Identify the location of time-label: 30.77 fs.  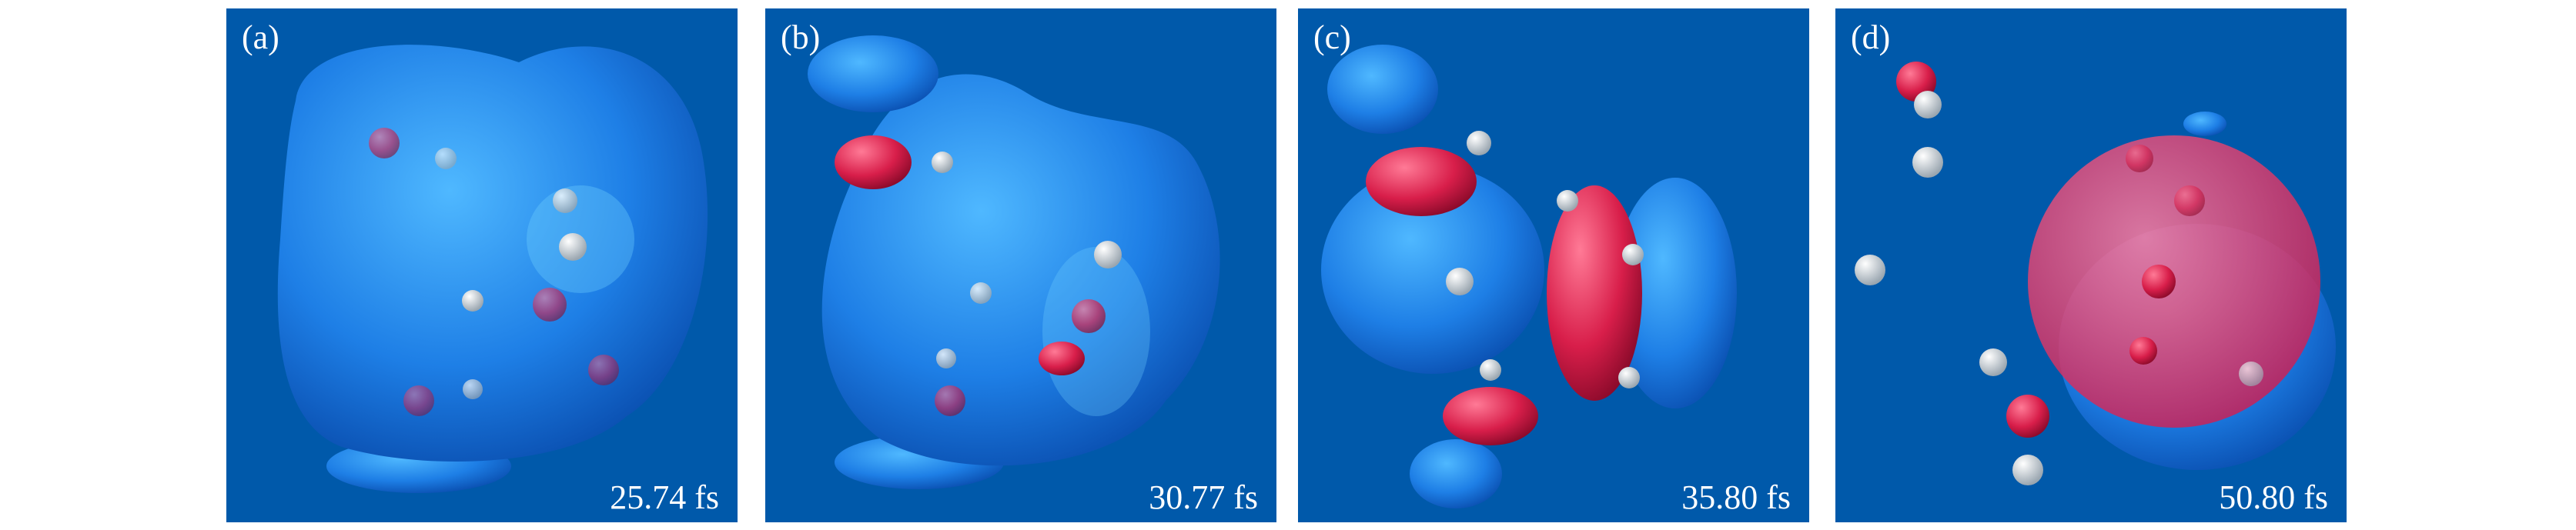
(1203, 497).